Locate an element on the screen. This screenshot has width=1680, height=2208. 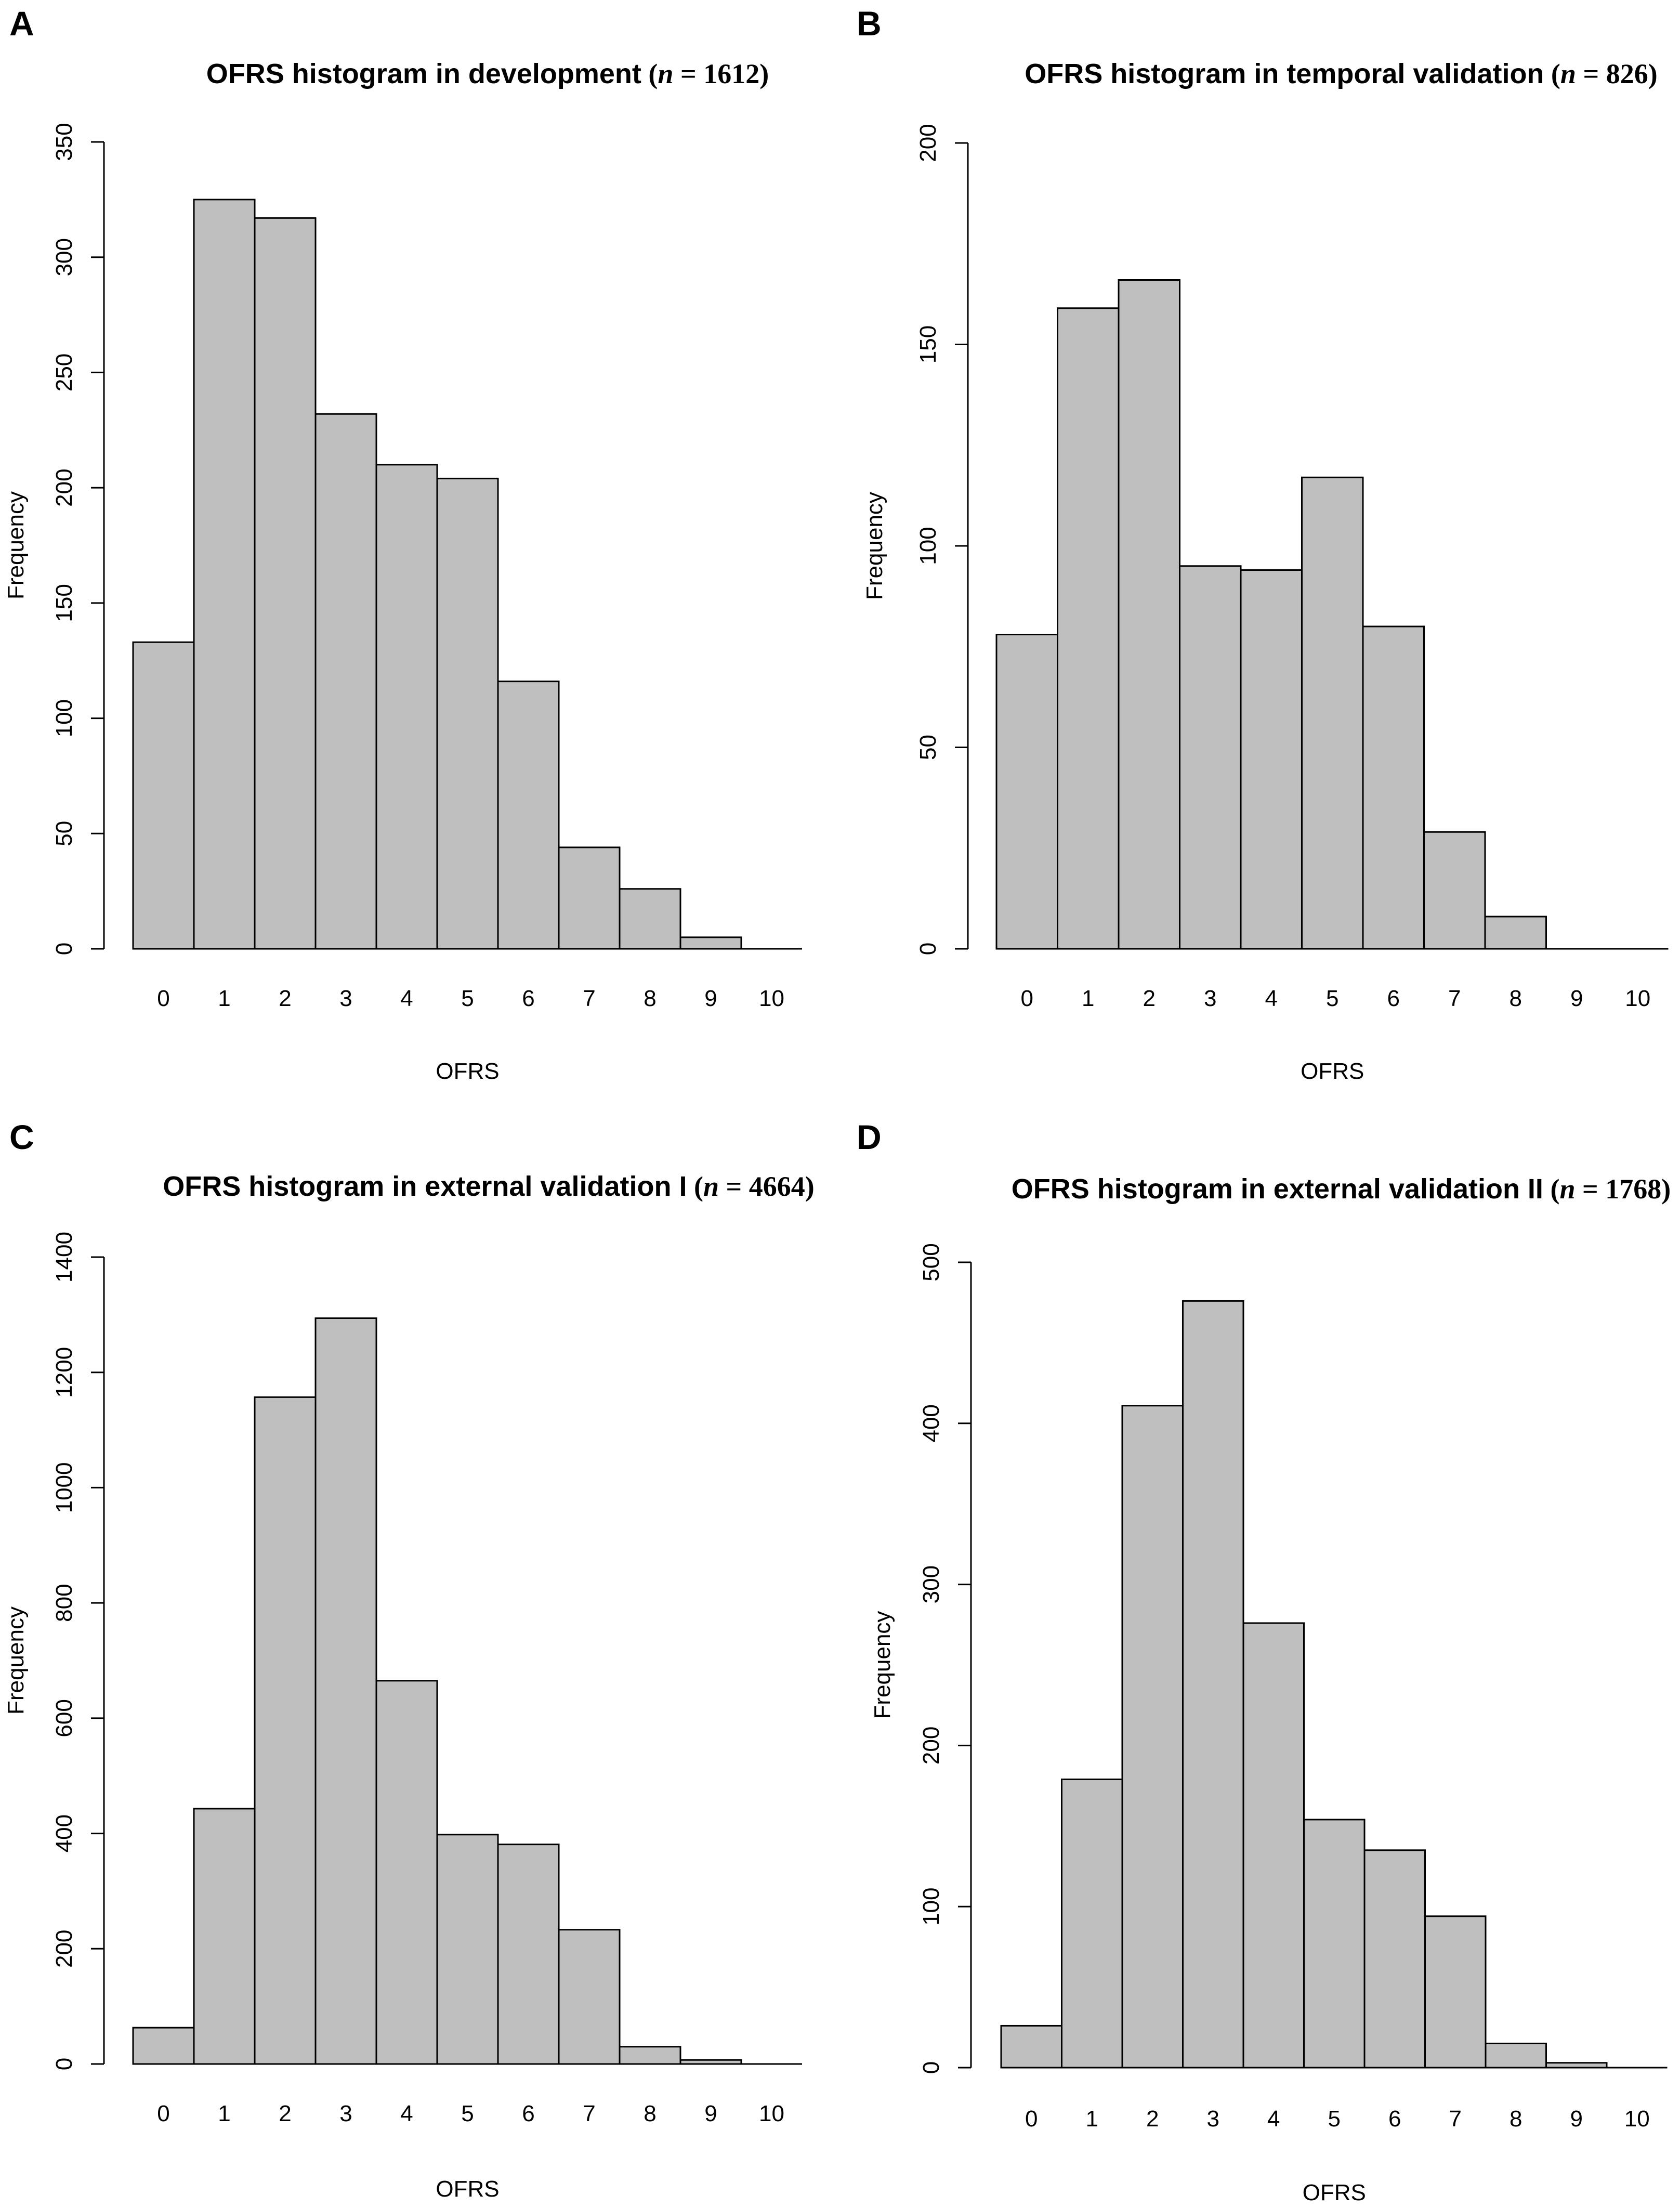
x-axis-label: OFRS is located at coordinates (468, 2189).